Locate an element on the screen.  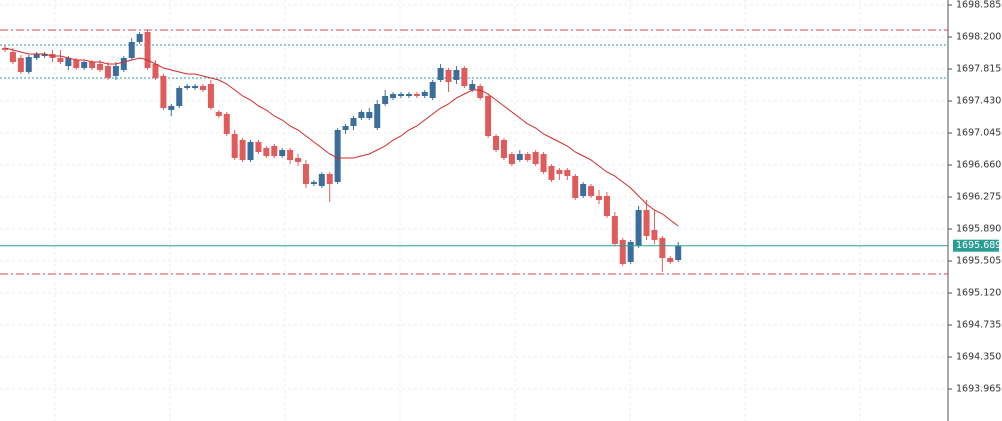
y-tick-label: 1697.045 is located at coordinates (978, 132).